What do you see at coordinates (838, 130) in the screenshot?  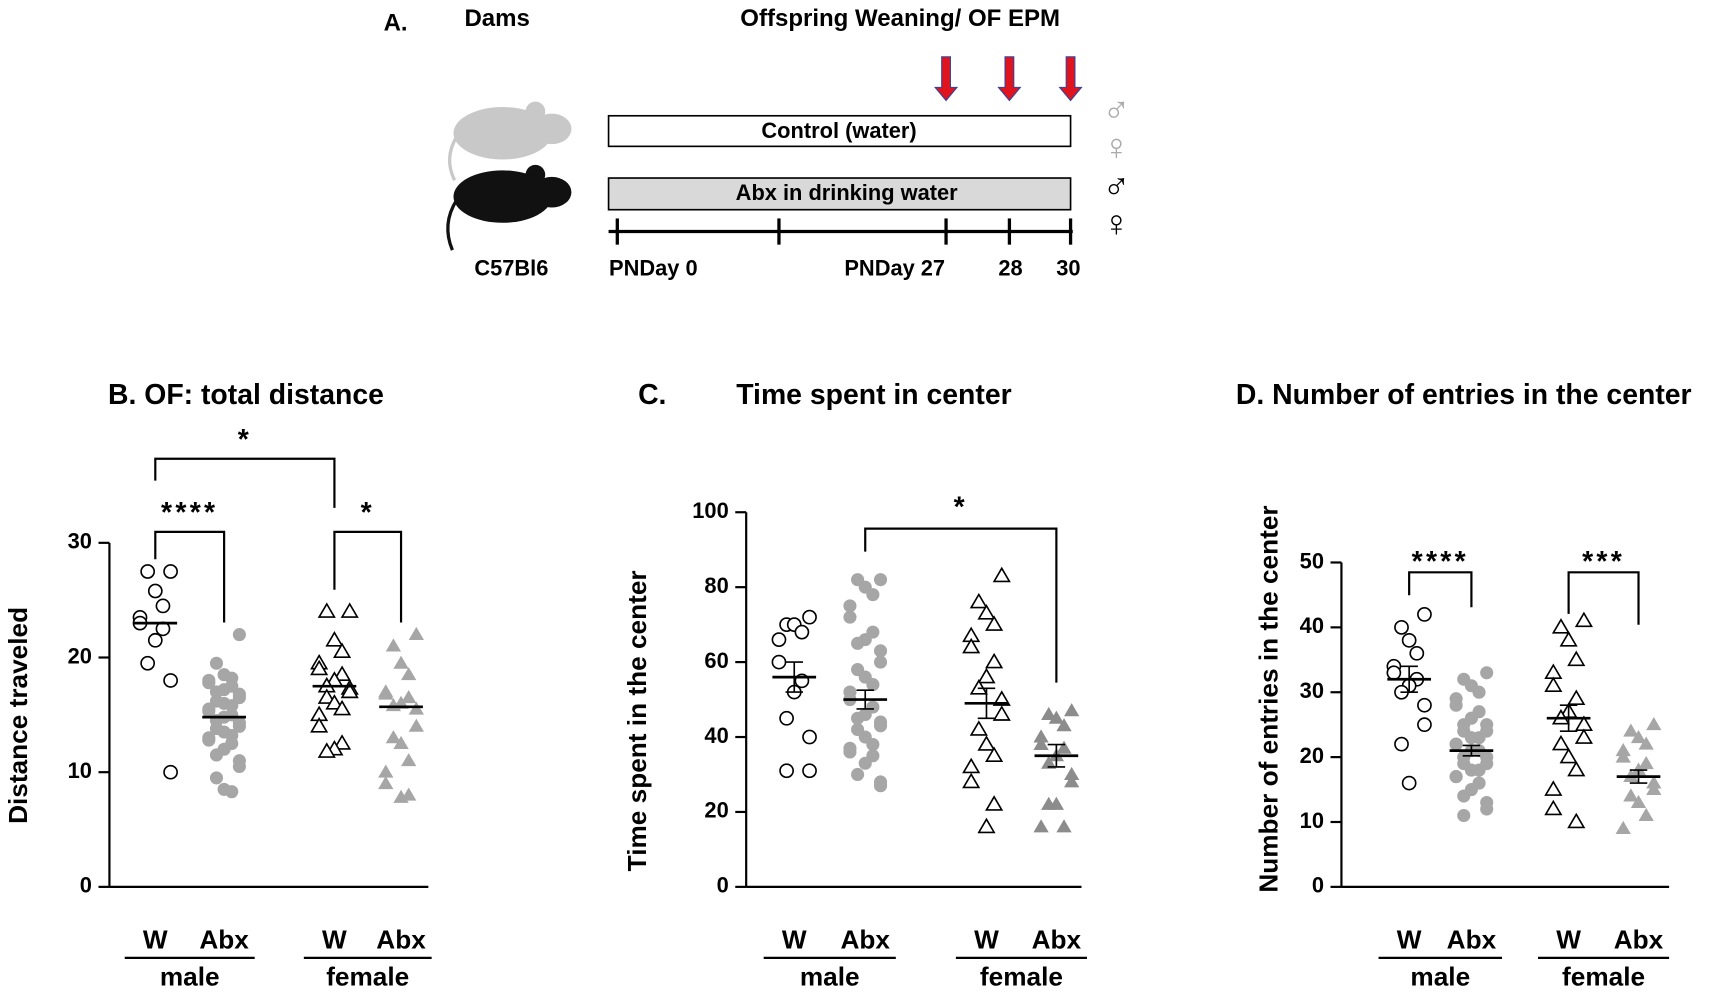 I see `control-label: Control (water)` at bounding box center [838, 130].